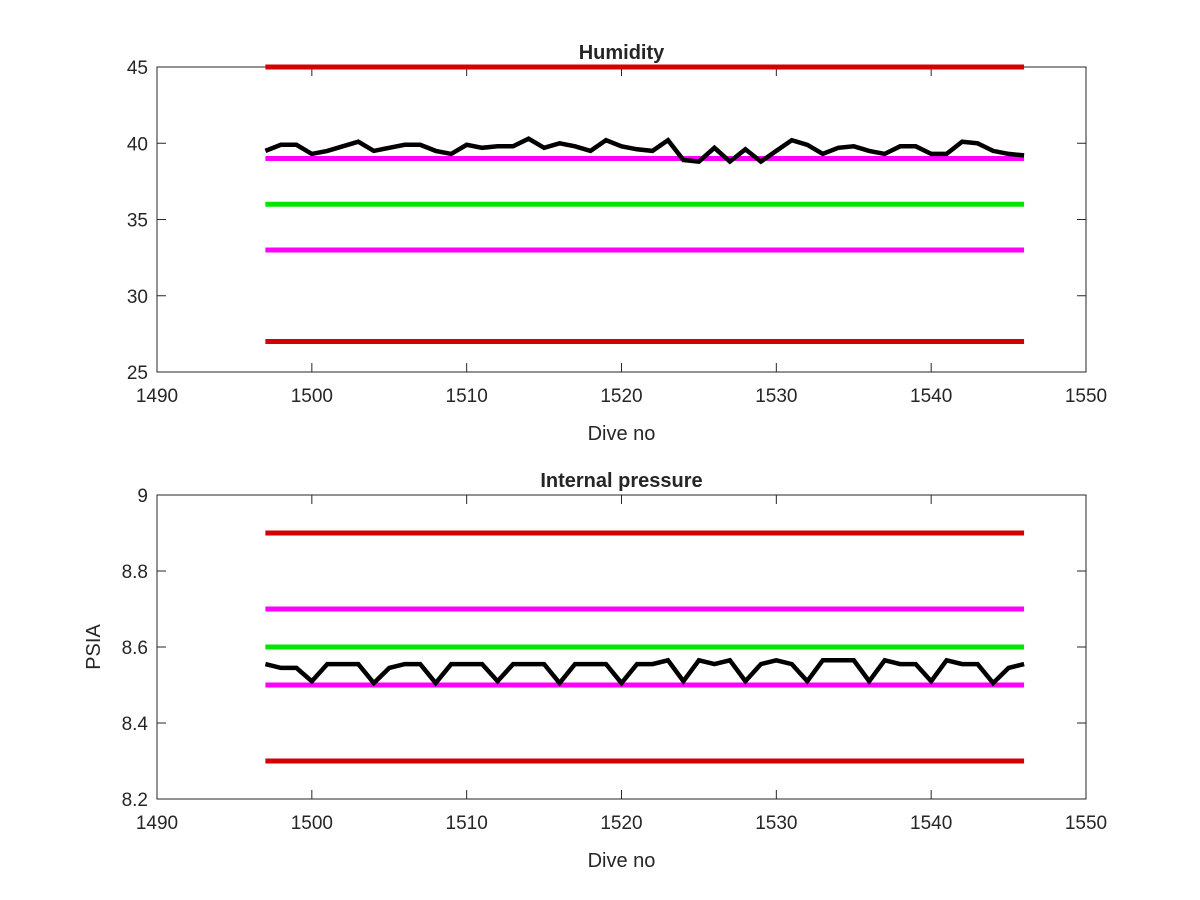  What do you see at coordinates (137, 373) in the screenshot?
I see `y-tick-label: 25` at bounding box center [137, 373].